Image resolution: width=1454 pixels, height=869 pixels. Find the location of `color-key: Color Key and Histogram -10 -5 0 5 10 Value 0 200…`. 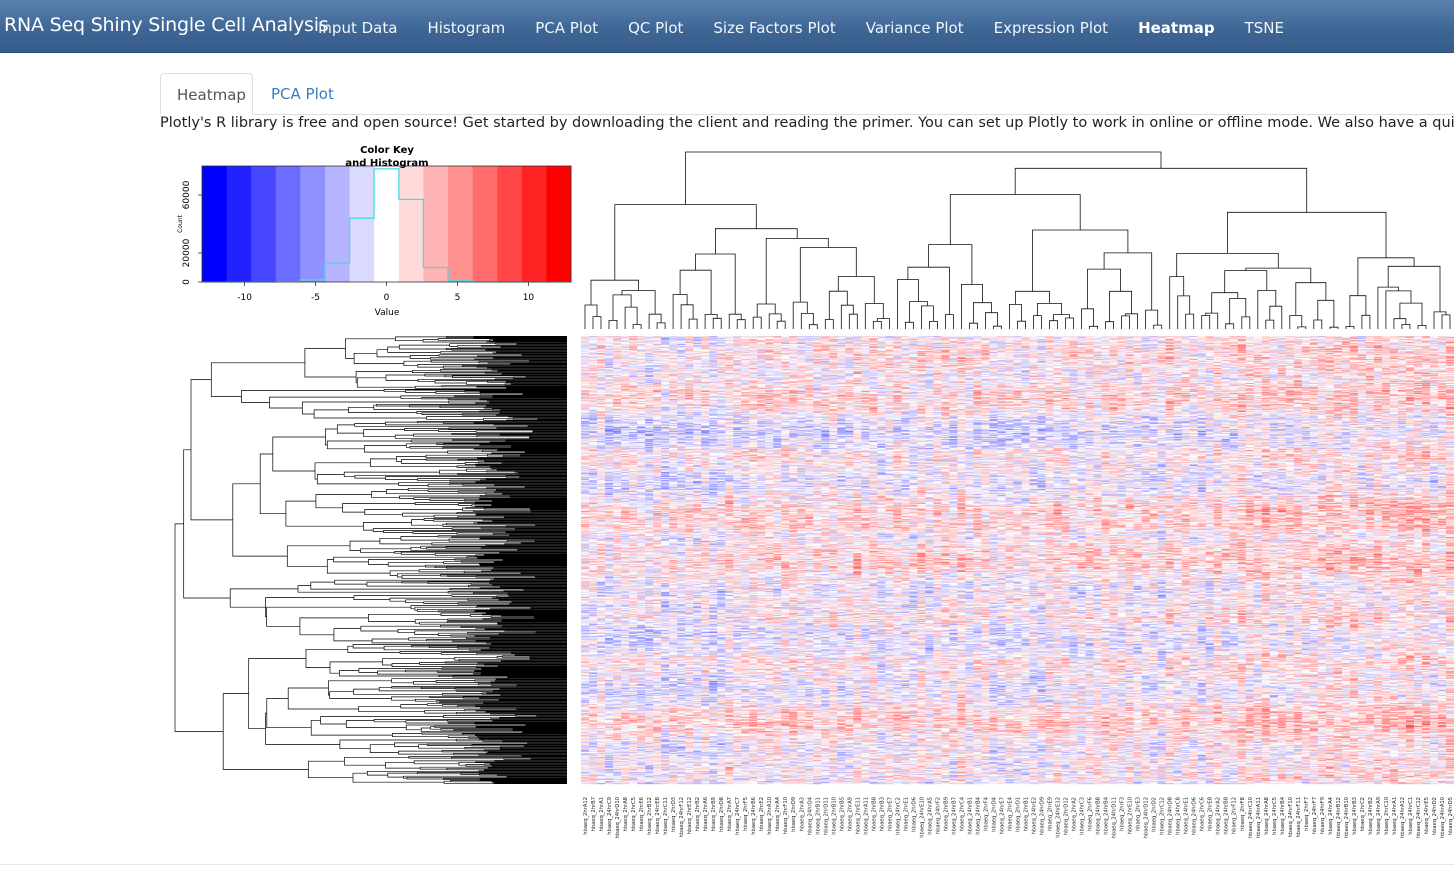

color-key: Color Key and Histogram -10 -5 0 5 10 Value 0 200… is located at coordinates (374, 231).